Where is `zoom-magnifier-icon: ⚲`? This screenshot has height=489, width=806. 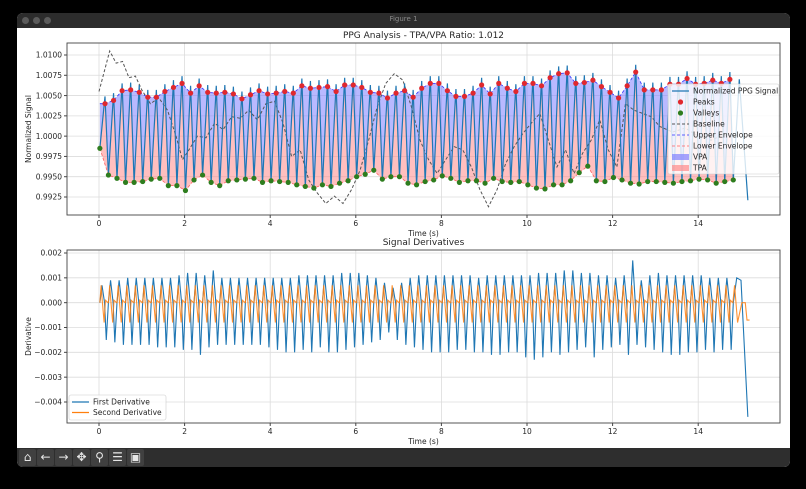 zoom-magnifier-icon: ⚲ is located at coordinates (99, 457).